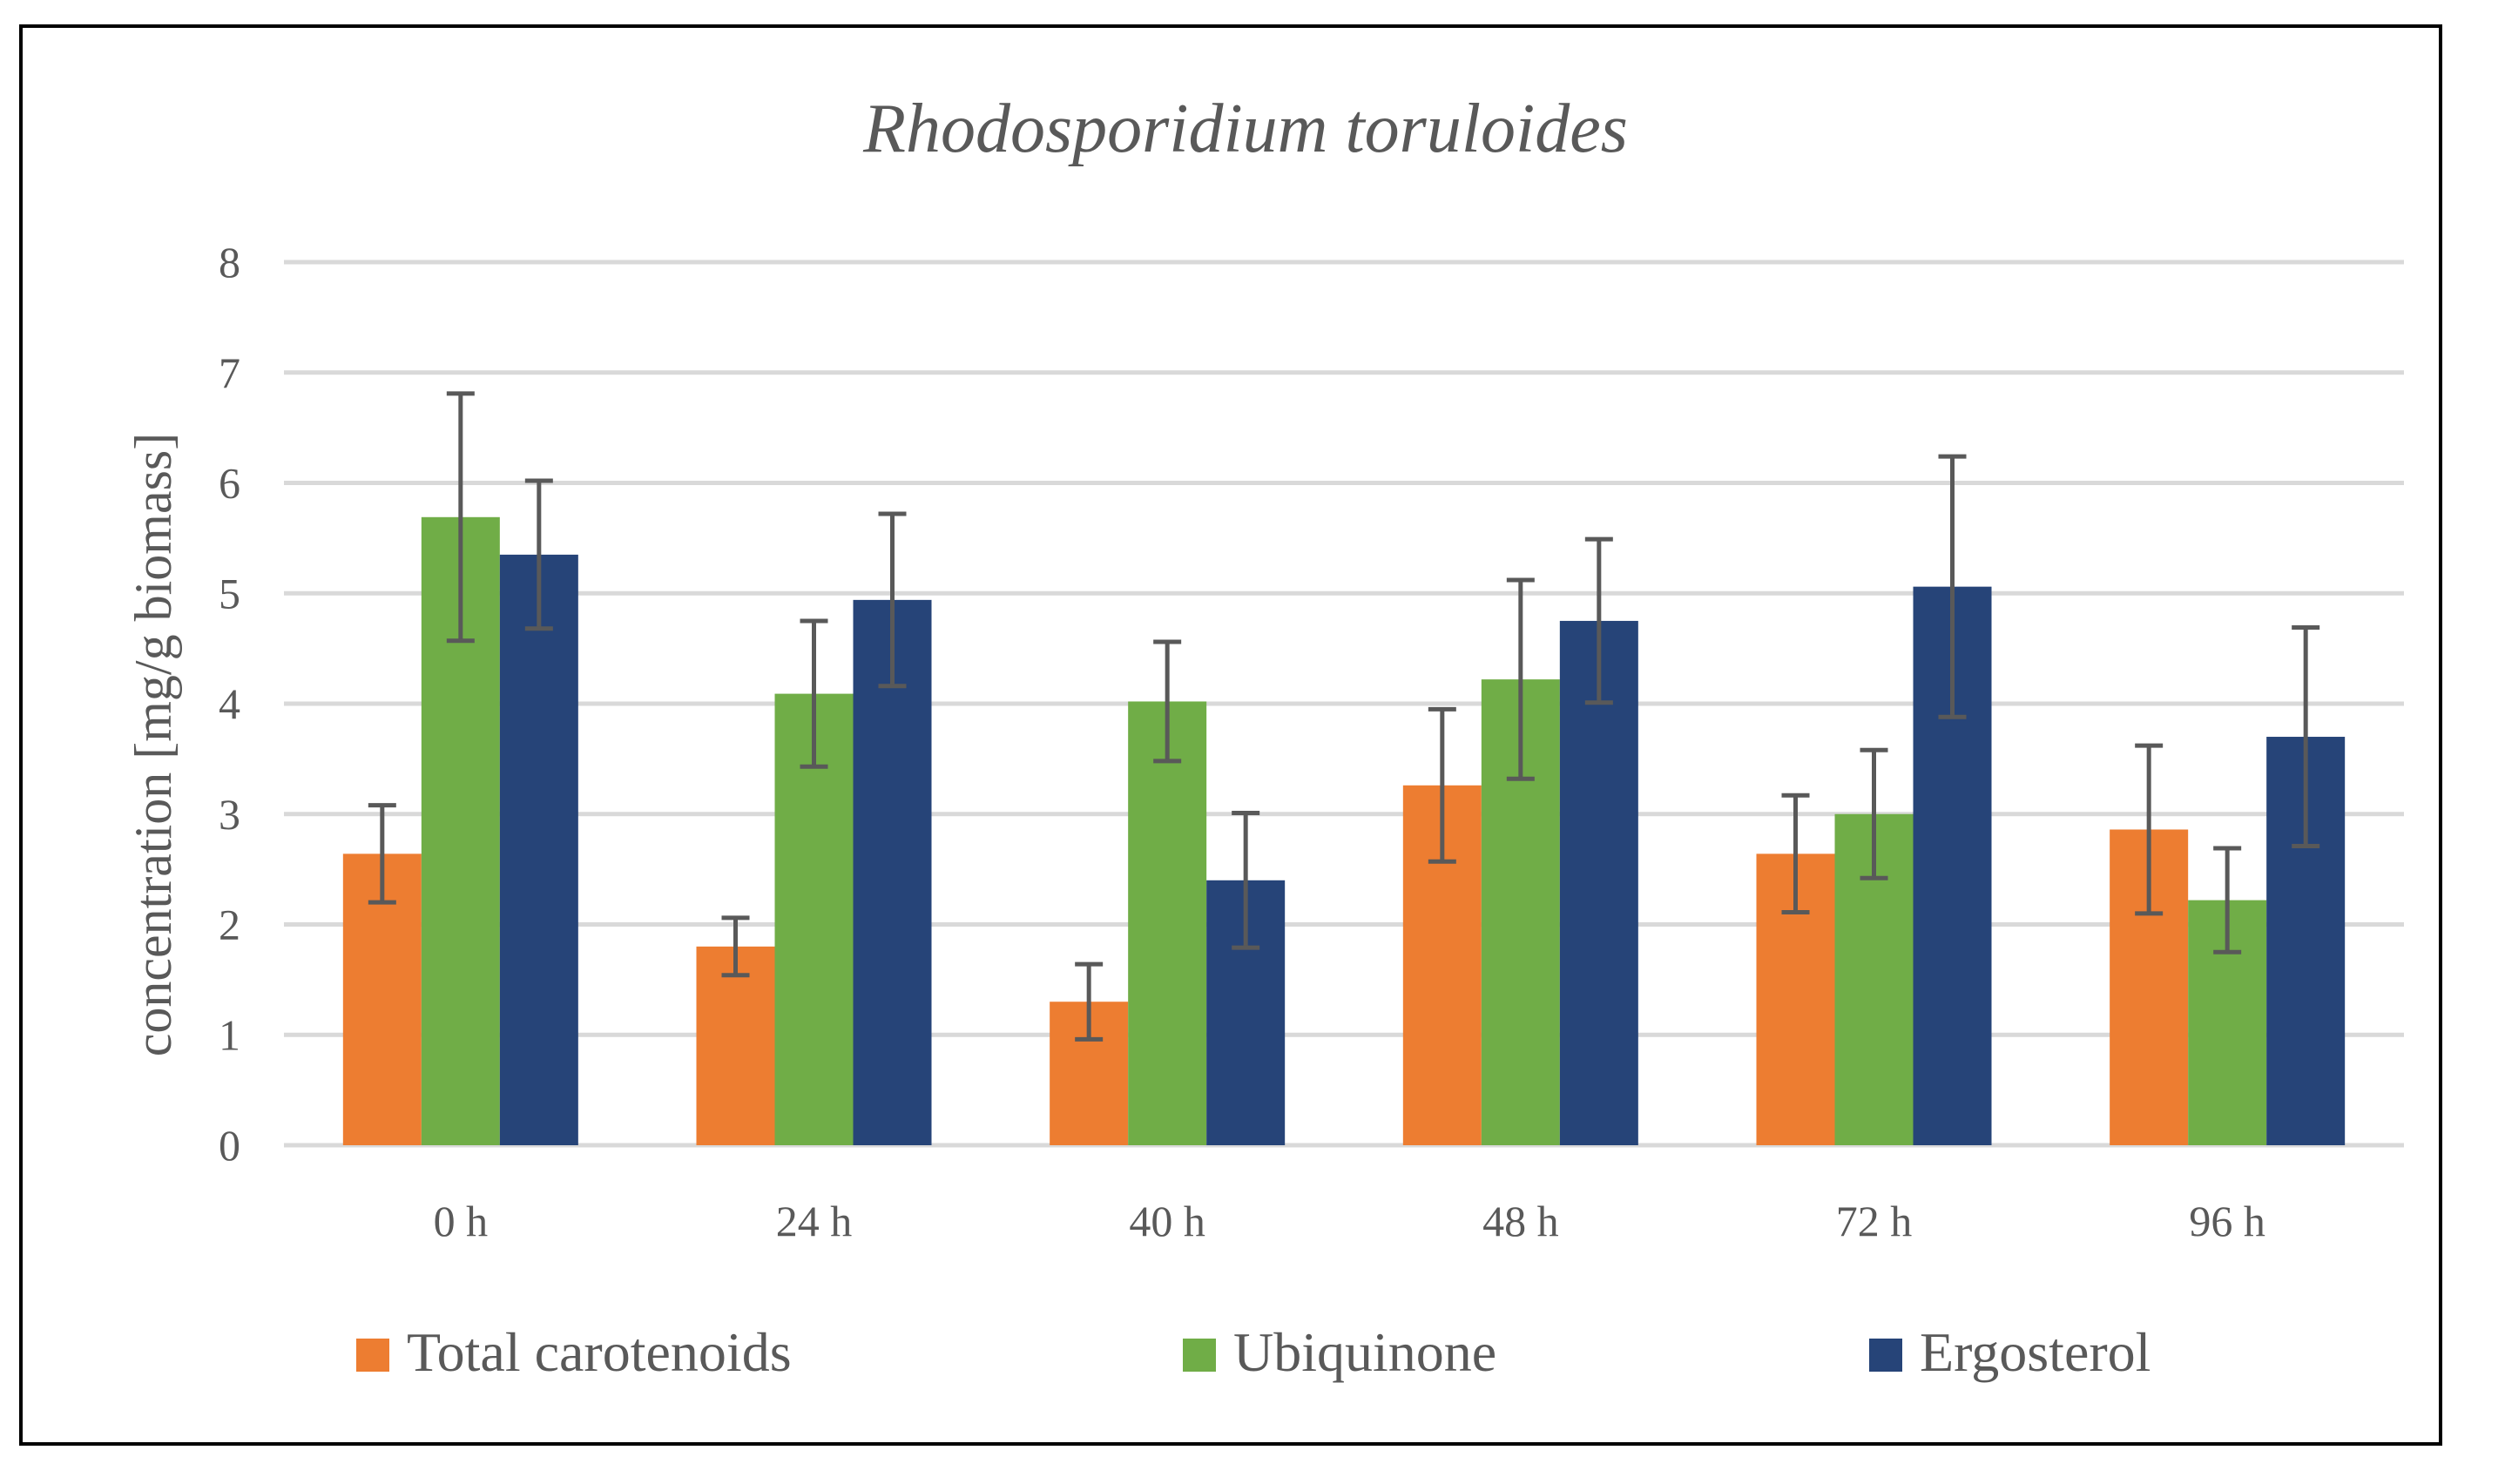  Describe the element at coordinates (1874, 1221) in the screenshot. I see `x-tick-label: 72 h` at that location.